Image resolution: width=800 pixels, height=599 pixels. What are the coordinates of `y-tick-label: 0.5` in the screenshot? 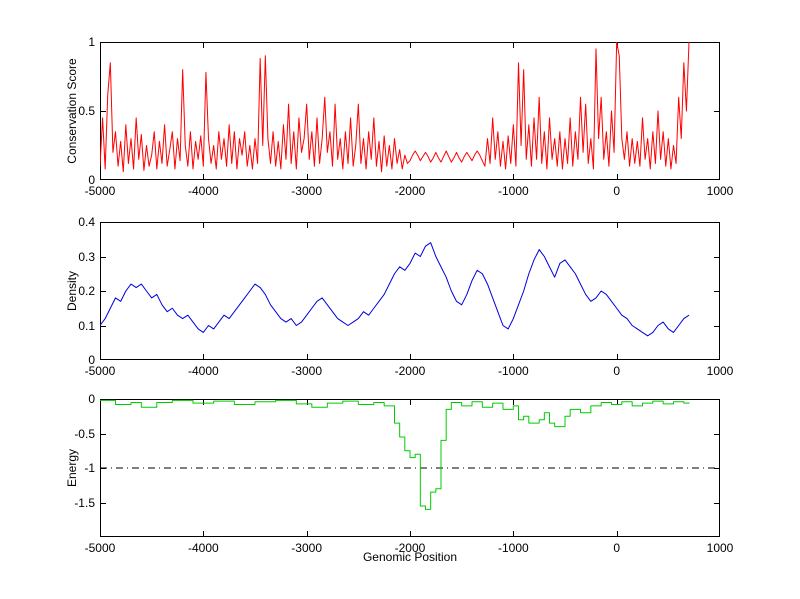 It's located at (86, 111).